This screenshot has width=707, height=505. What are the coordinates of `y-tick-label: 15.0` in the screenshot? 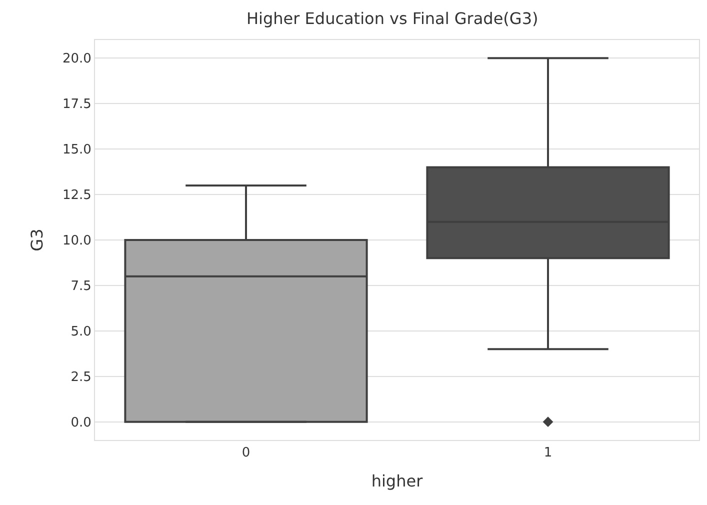 It's located at (77, 150).